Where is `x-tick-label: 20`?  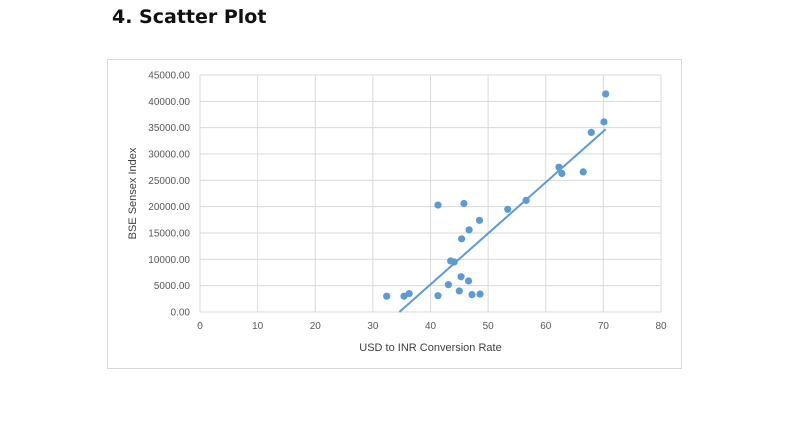 x-tick-label: 20 is located at coordinates (316, 326).